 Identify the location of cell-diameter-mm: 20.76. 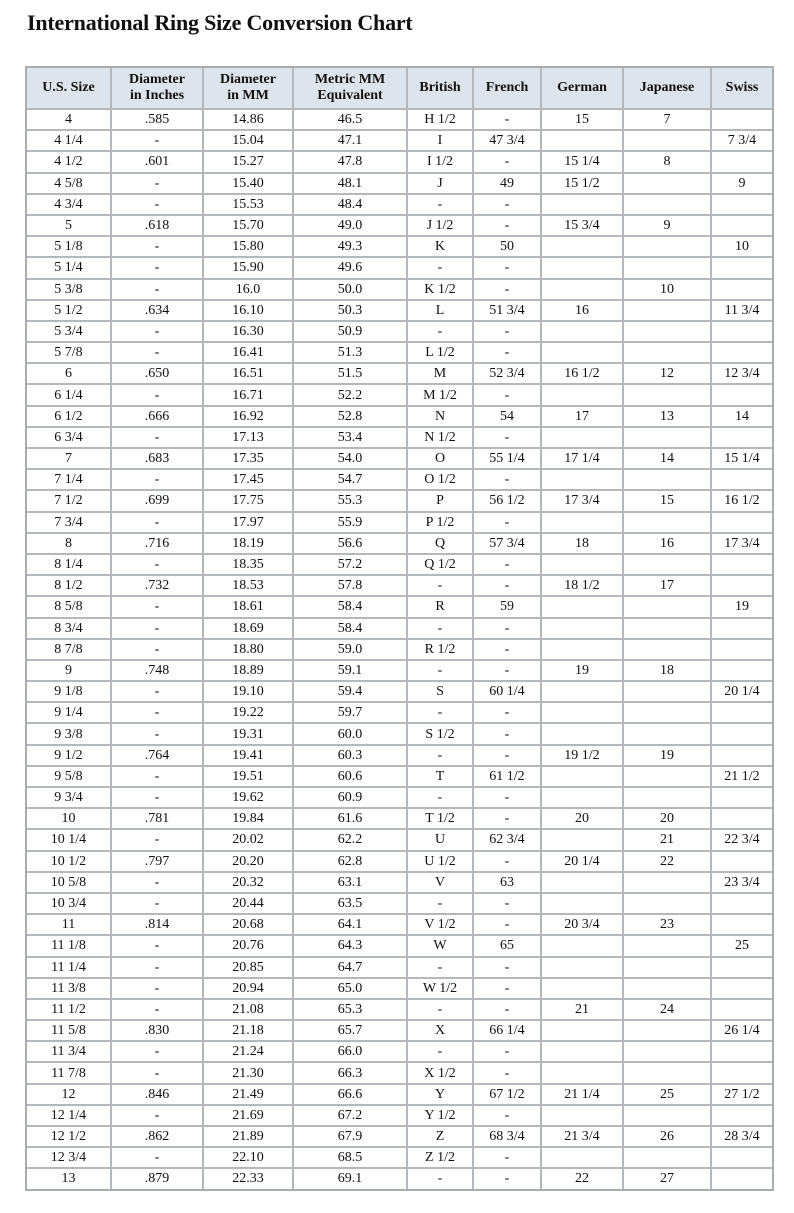
(249, 947).